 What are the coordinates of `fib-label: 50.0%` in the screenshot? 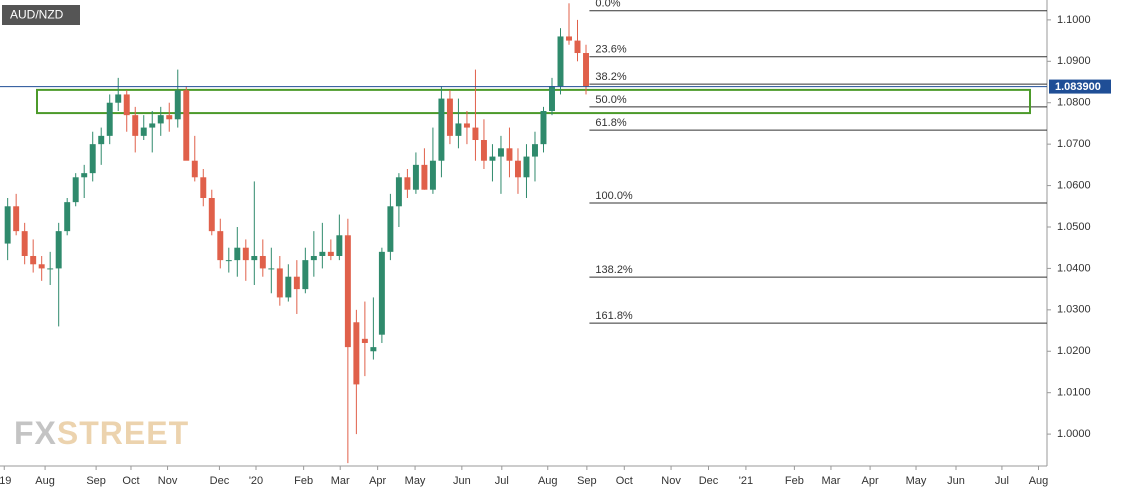 It's located at (610, 100).